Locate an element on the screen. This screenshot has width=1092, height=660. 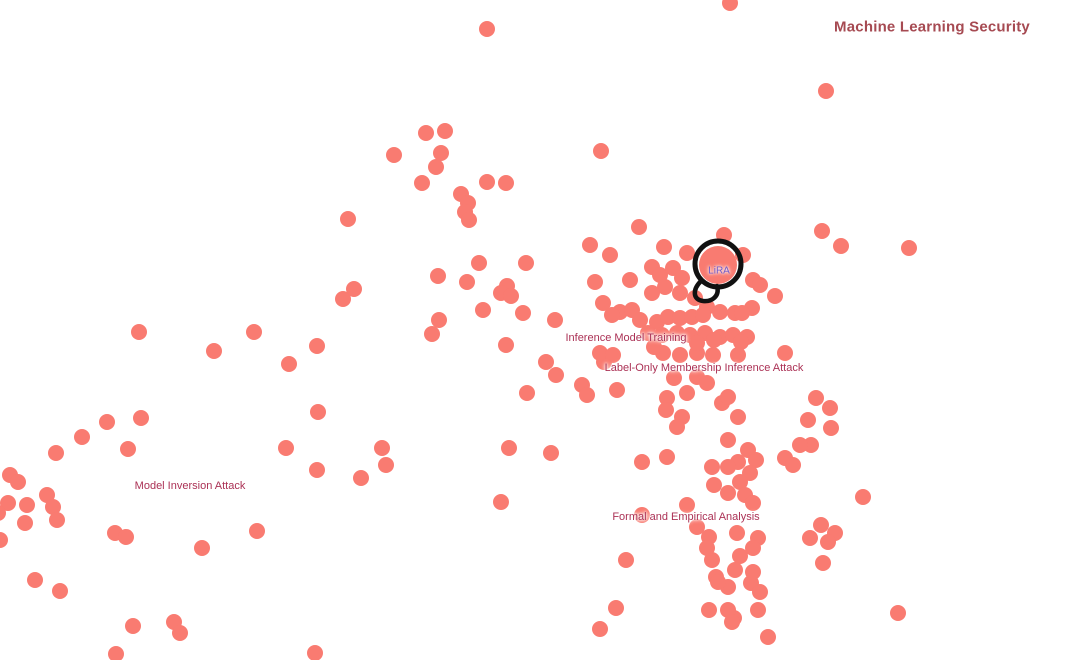
cluster-label-formal-and-empirical-analysis: Formal and Empirical Analysis is located at coordinates (686, 517).